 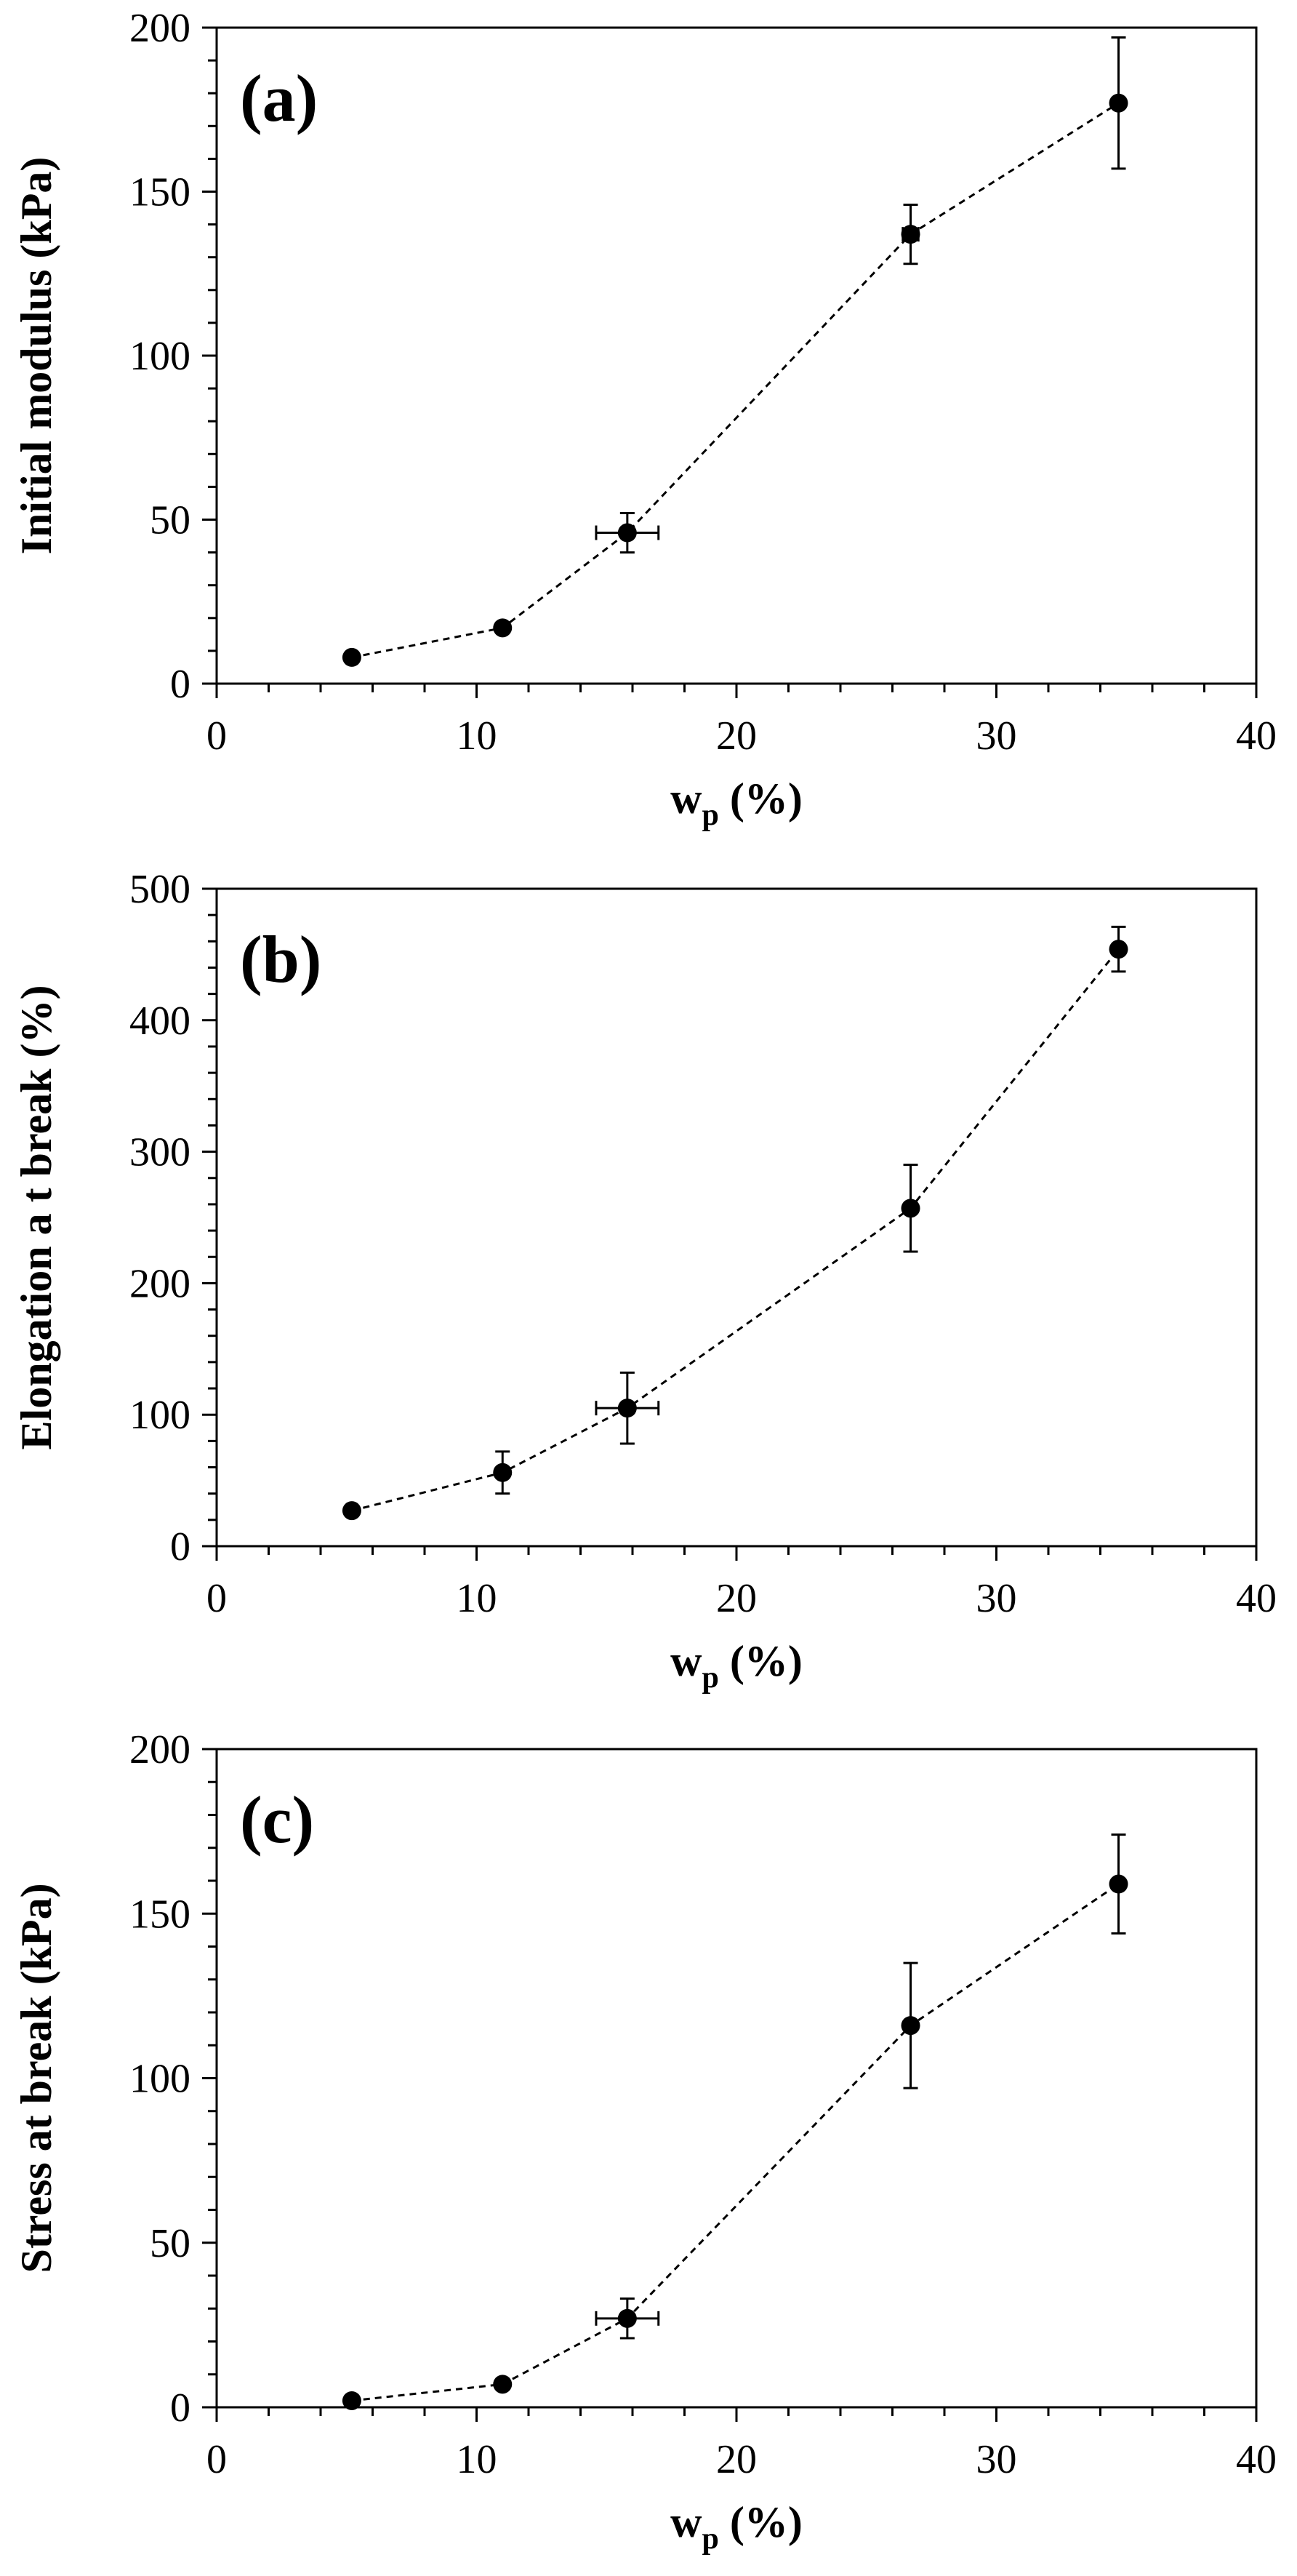 What do you see at coordinates (279, 98) in the screenshot?
I see `panel-letter: (a)` at bounding box center [279, 98].